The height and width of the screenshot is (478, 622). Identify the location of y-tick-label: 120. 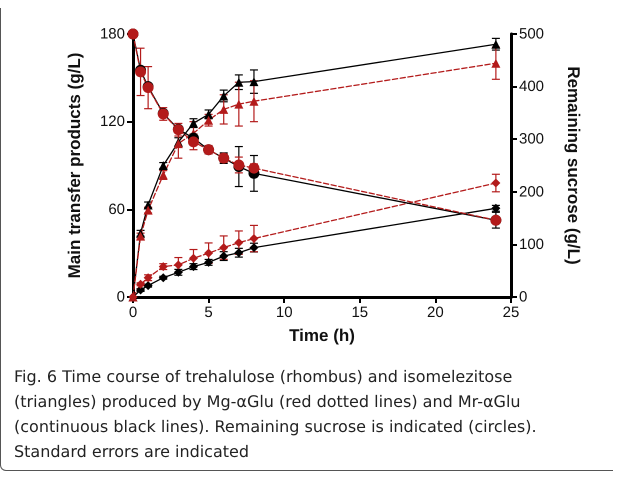
(112, 121).